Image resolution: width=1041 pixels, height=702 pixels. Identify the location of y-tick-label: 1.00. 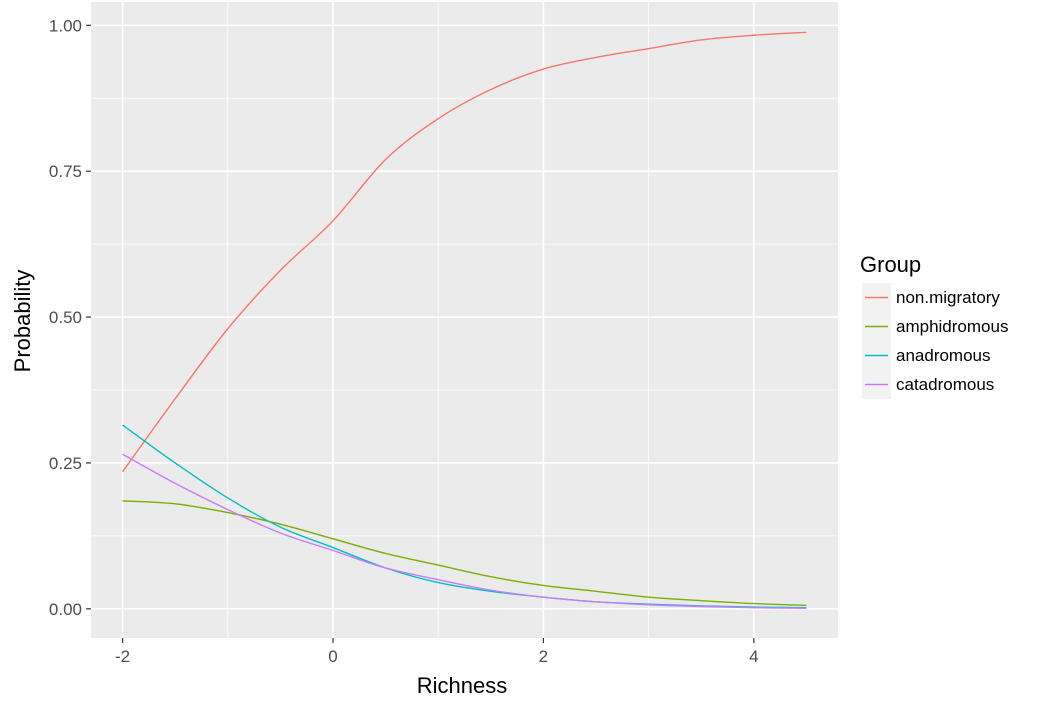
(65, 25).